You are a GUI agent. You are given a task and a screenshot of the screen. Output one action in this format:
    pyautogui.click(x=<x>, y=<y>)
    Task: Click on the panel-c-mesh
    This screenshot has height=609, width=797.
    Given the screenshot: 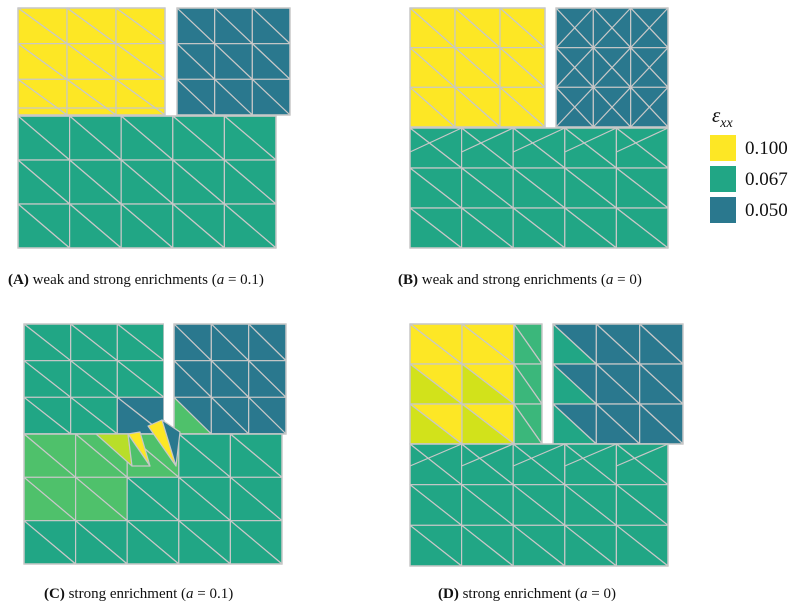 What is the action you would take?
    pyautogui.click(x=155, y=442)
    